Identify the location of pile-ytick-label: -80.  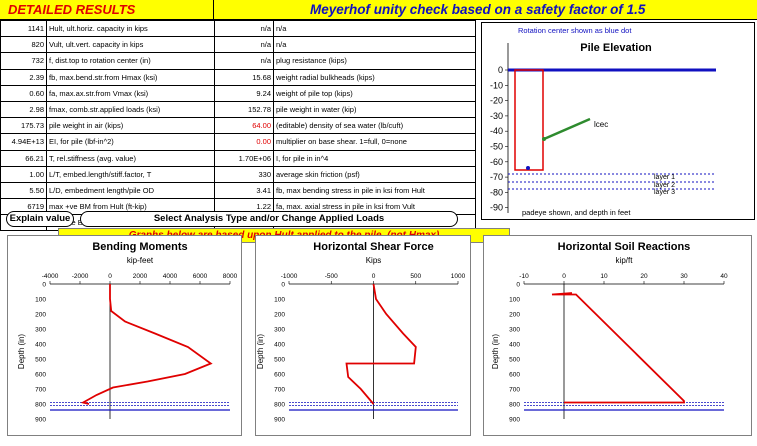
(496, 192).